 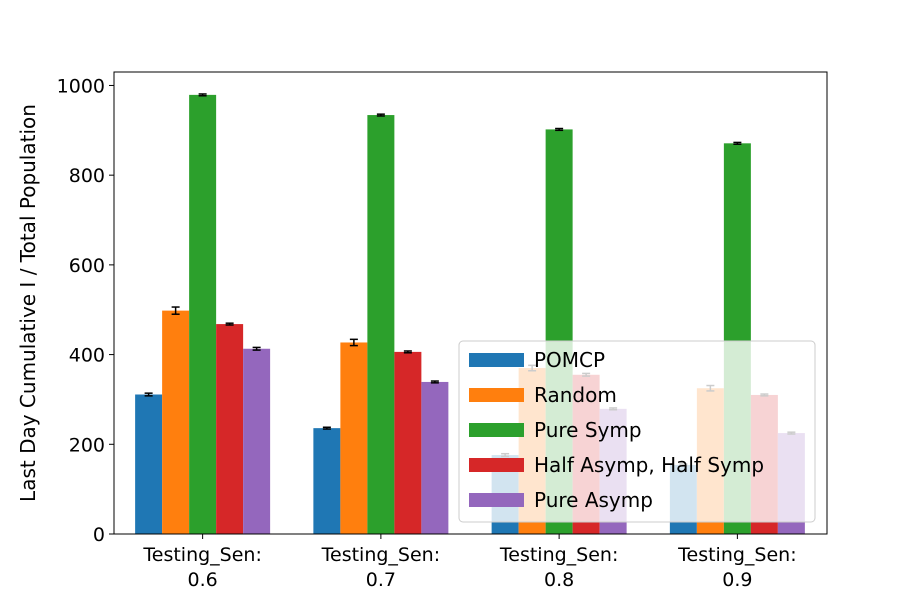 I want to click on x-tick-label: Testing_Sen: 0.6, so click(x=202, y=567).